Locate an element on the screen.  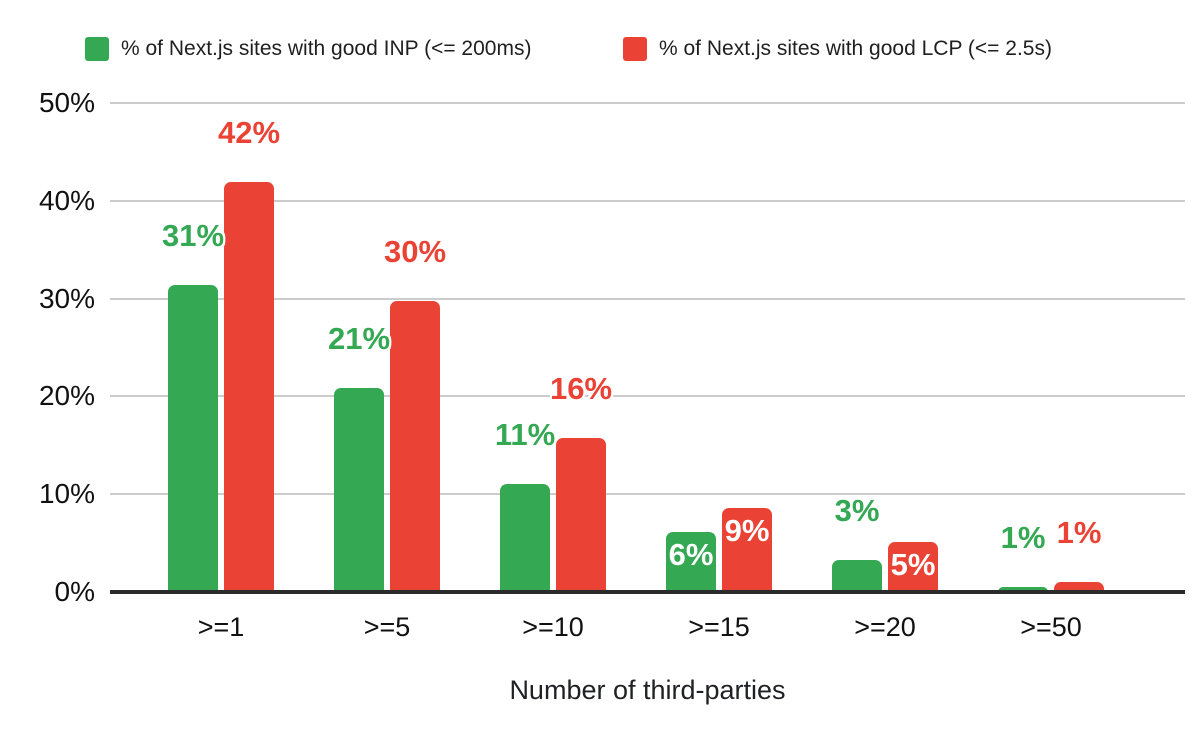
bar-value-label-lcp-ge15: 9% is located at coordinates (747, 530).